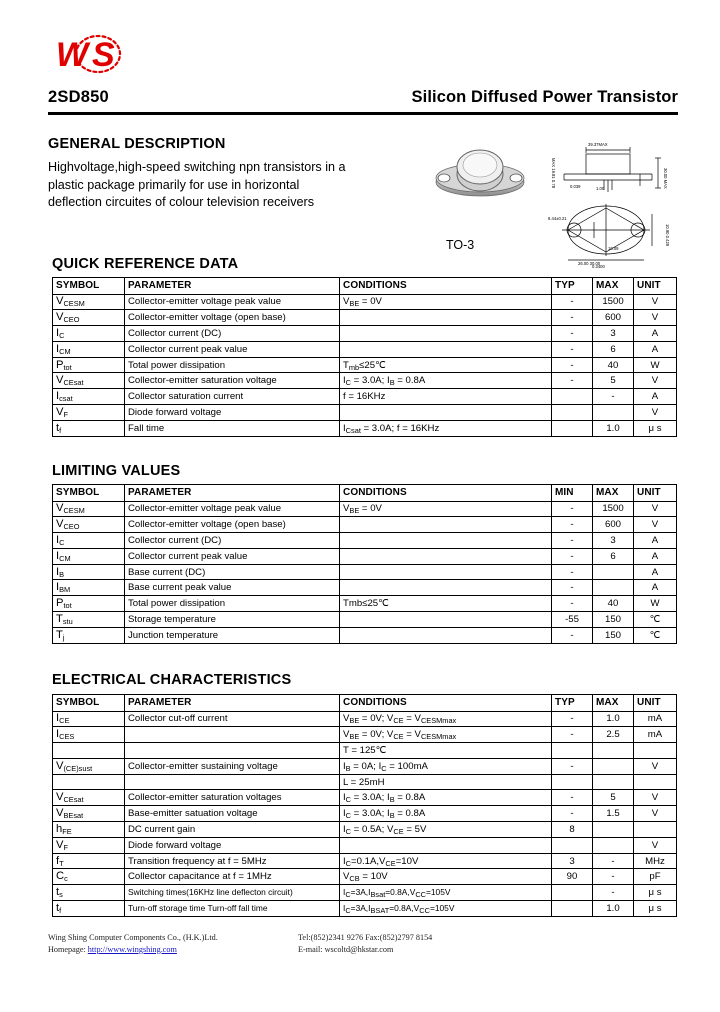 This screenshot has width=720, height=1012. Describe the element at coordinates (88, 814) in the screenshot. I see `cell-symbol: VBEsat` at that location.